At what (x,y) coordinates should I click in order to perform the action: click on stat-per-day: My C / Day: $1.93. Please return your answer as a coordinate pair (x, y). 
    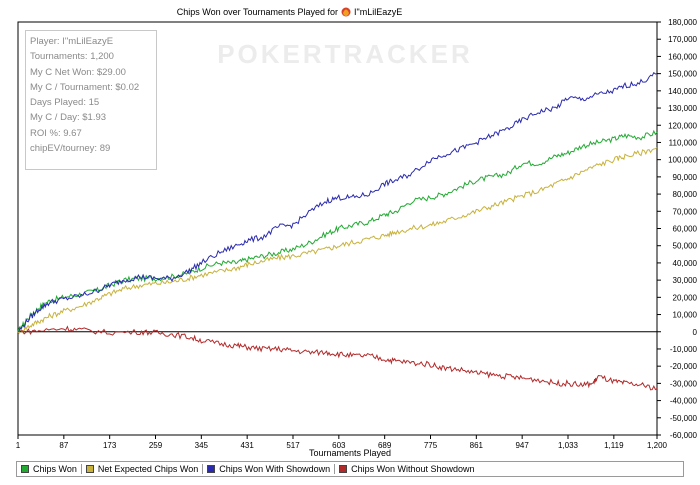
    Looking at the image, I should click on (68, 118).